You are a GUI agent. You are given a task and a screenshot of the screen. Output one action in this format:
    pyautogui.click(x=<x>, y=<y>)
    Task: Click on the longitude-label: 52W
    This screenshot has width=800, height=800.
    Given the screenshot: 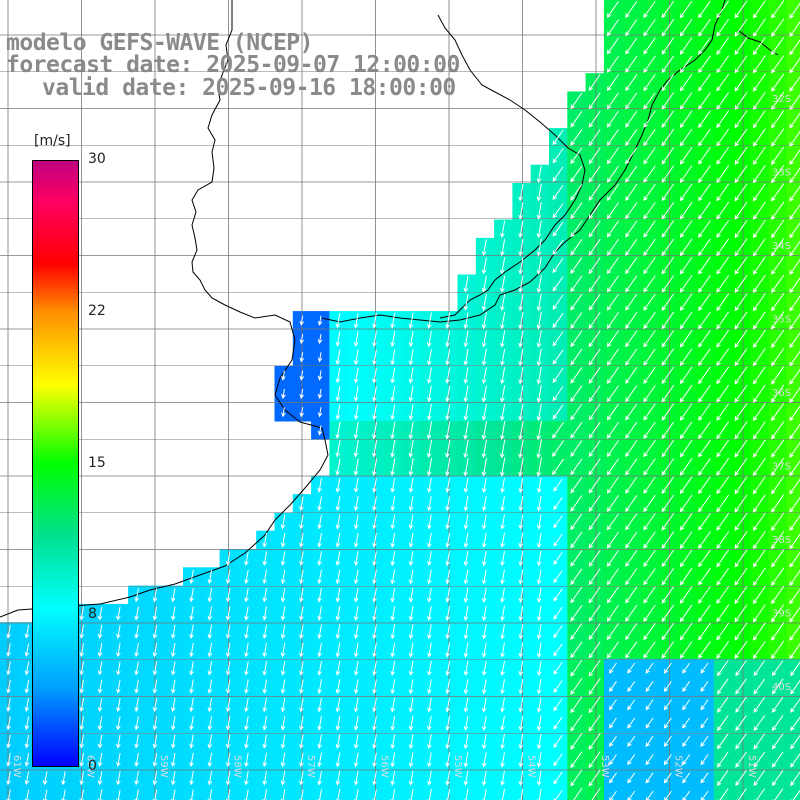 What is the action you would take?
    pyautogui.click(x=678, y=766)
    